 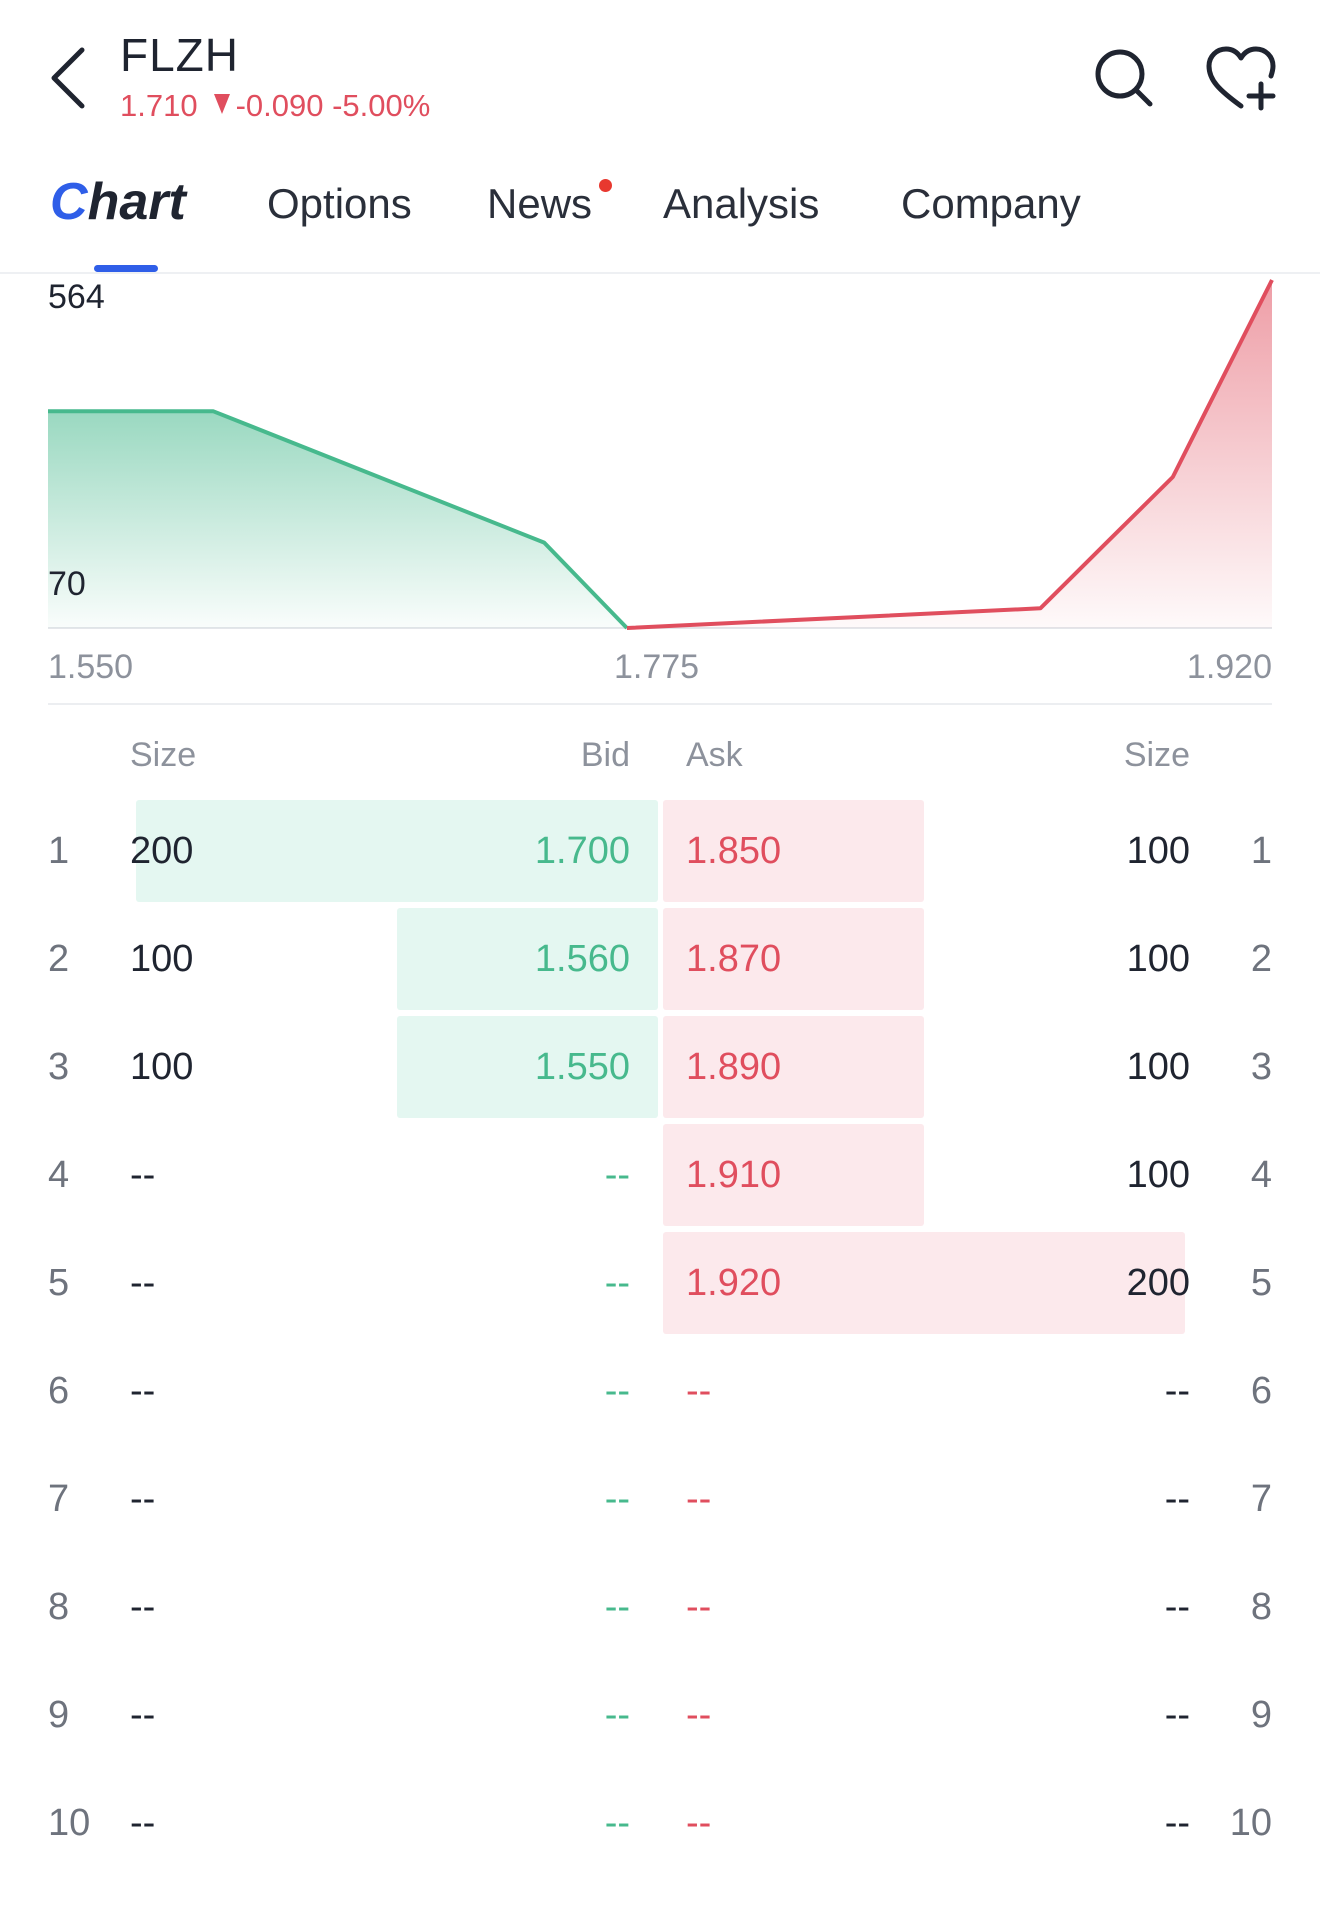 I want to click on book-row: 4 -- -- 1.910 100 4, so click(x=660, y=1178).